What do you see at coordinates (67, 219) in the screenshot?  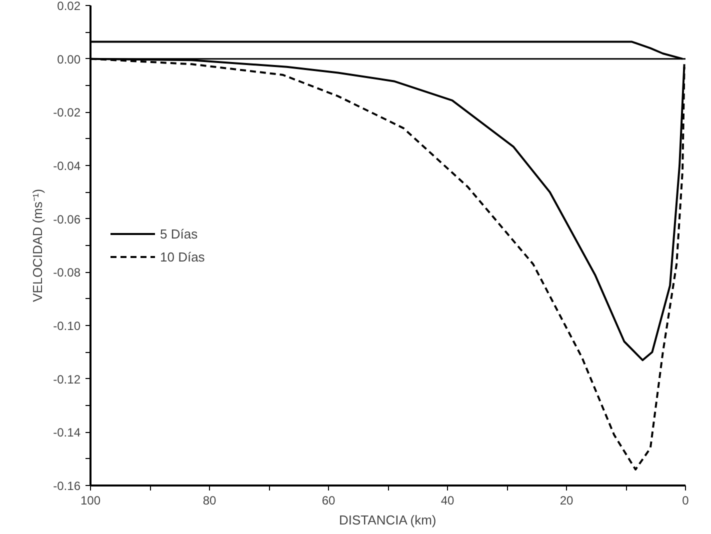 I see `y-tick-label: -0.06` at bounding box center [67, 219].